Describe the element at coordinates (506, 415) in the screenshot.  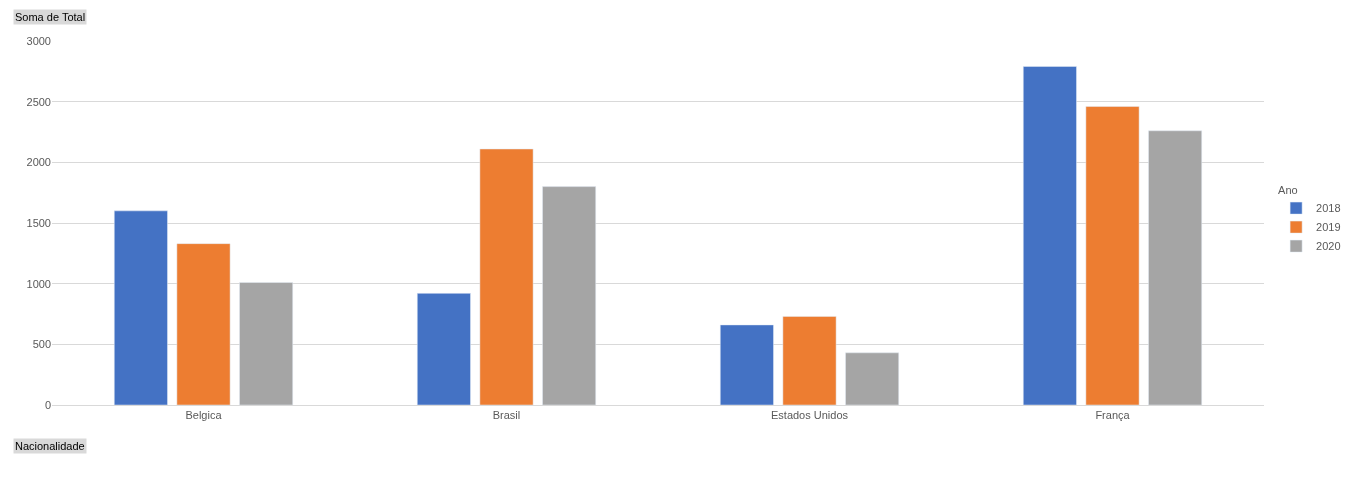
I see `x-tick-label: Brasil` at that location.